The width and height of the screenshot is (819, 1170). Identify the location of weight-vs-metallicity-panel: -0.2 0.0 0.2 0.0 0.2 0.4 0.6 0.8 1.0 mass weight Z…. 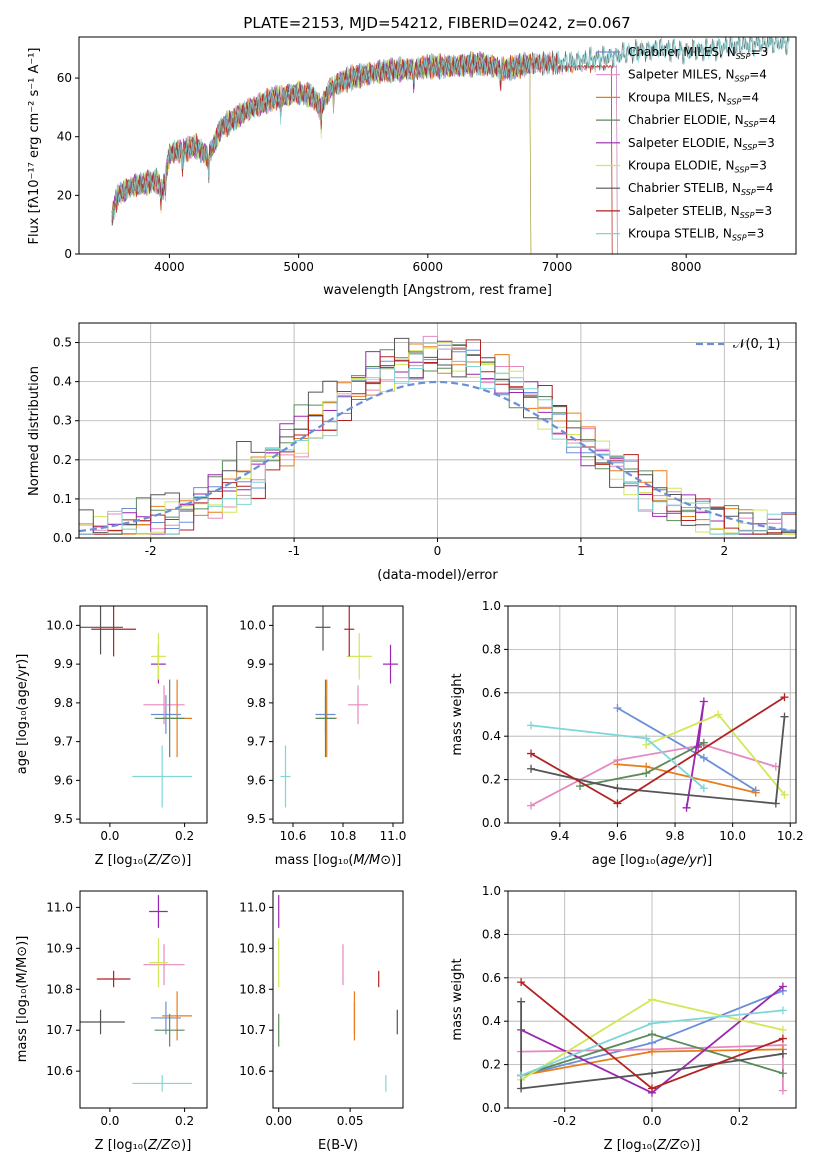
(623, 1018).